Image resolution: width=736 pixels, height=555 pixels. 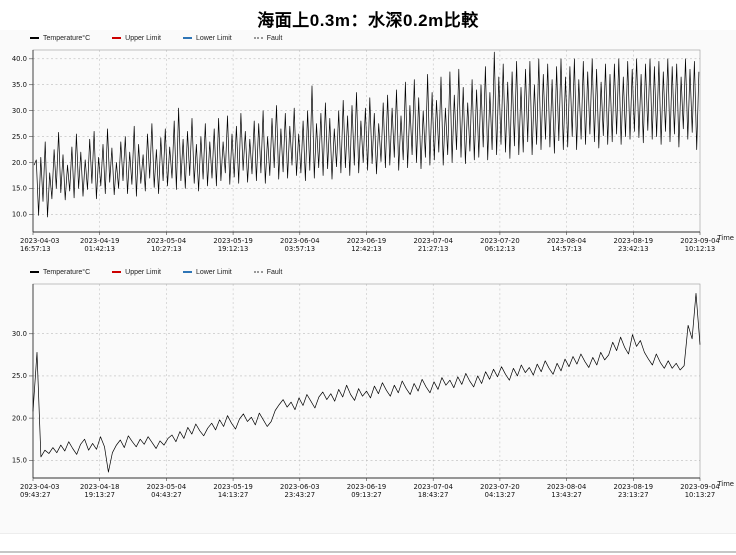 What do you see at coordinates (300, 487) in the screenshot?
I see `x-tick-date: 2023-06-03` at bounding box center [300, 487].